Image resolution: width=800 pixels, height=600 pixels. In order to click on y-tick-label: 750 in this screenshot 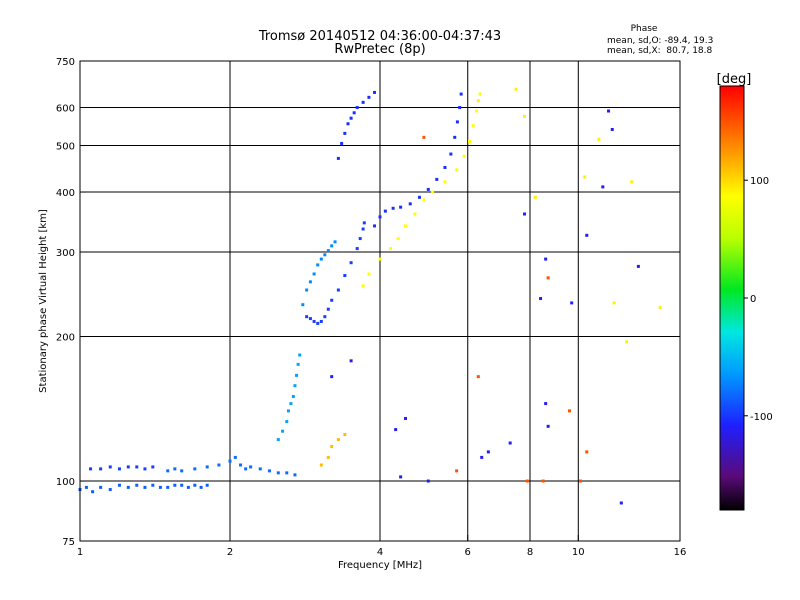, I will do `click(65, 62)`.